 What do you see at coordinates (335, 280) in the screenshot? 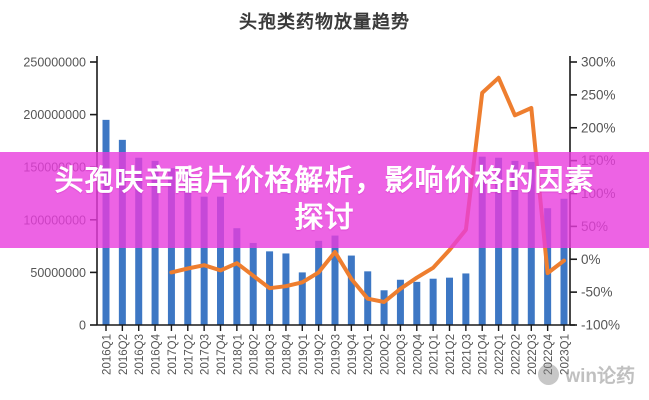
I see `bar-2019Q3` at bounding box center [335, 280].